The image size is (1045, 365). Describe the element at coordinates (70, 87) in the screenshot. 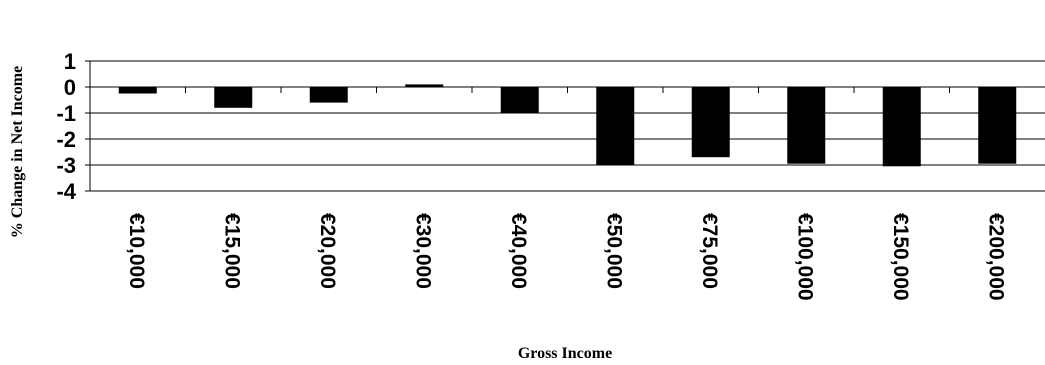

I see `y-tick-label: 0` at that location.